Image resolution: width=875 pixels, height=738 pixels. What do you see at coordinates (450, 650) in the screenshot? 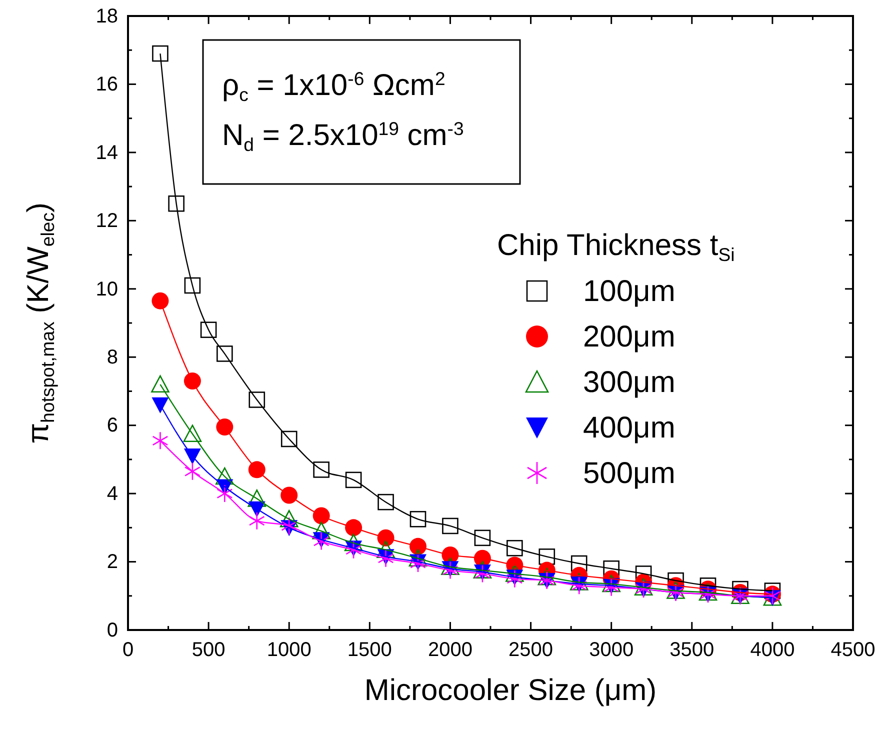
I see `x-tick-label: 2000` at bounding box center [450, 650].